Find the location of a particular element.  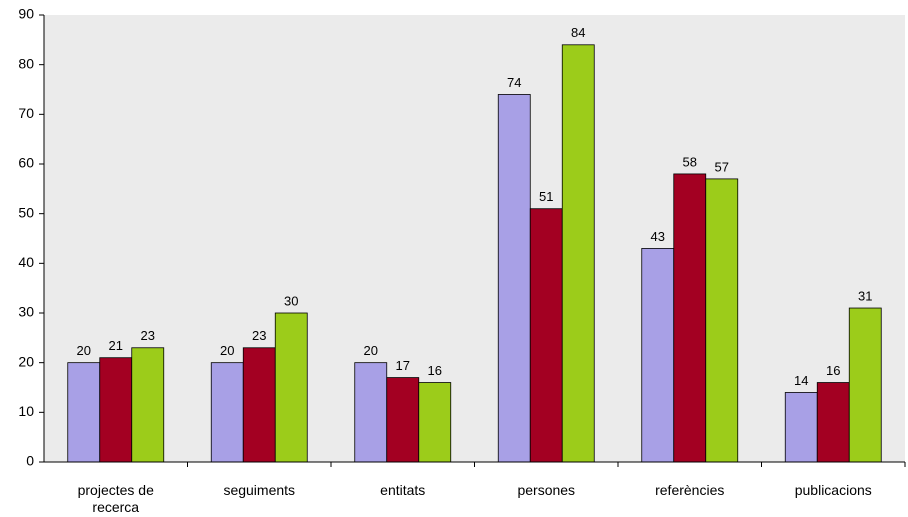

x-tick-label: referències is located at coordinates (690, 490).